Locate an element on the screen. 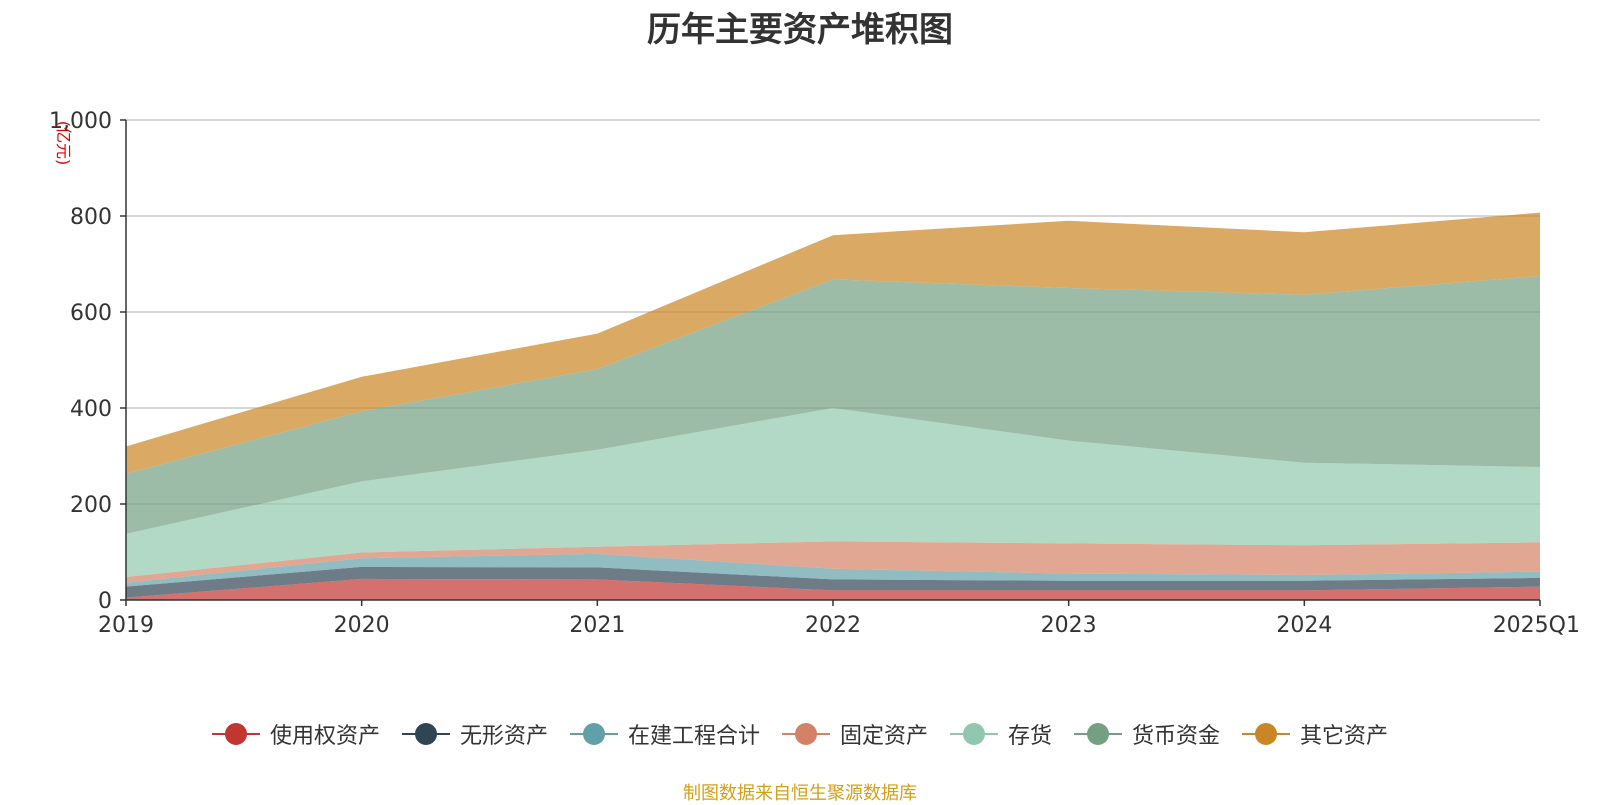 The width and height of the screenshot is (1600, 805). legend-label: 货币资金 is located at coordinates (1176, 736).